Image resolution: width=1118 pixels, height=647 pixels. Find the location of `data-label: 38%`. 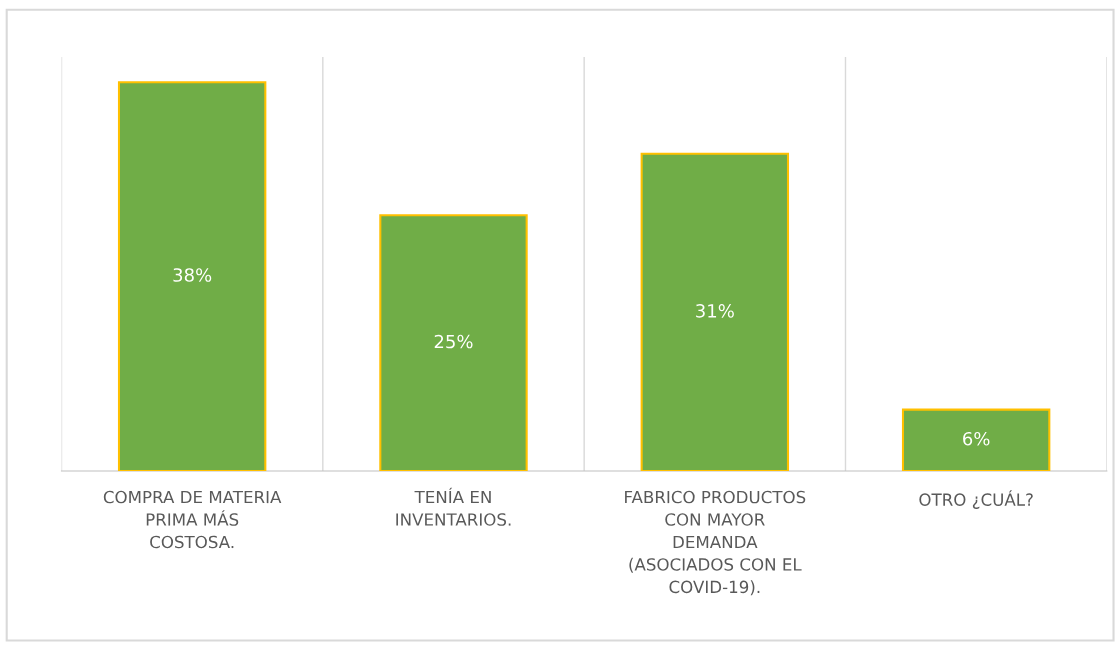

data-label: 38% is located at coordinates (192, 275).